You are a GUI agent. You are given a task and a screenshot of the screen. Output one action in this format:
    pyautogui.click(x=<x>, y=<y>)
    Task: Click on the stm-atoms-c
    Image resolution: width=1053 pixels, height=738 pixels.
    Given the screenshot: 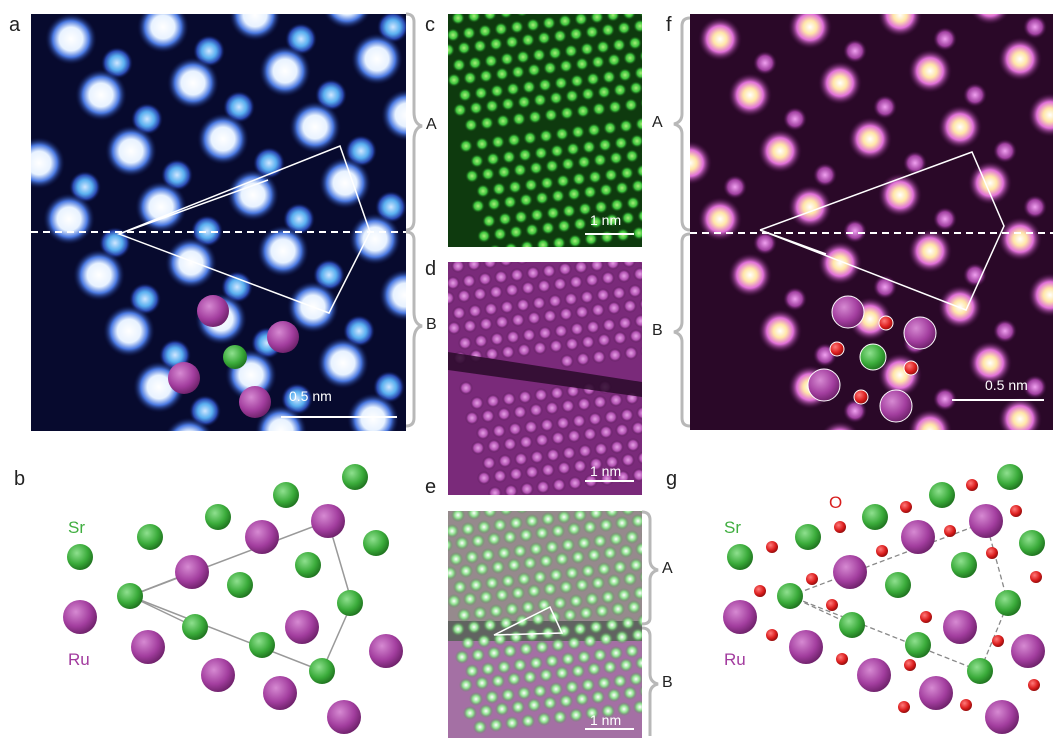 What is the action you would take?
    pyautogui.click(x=545, y=130)
    